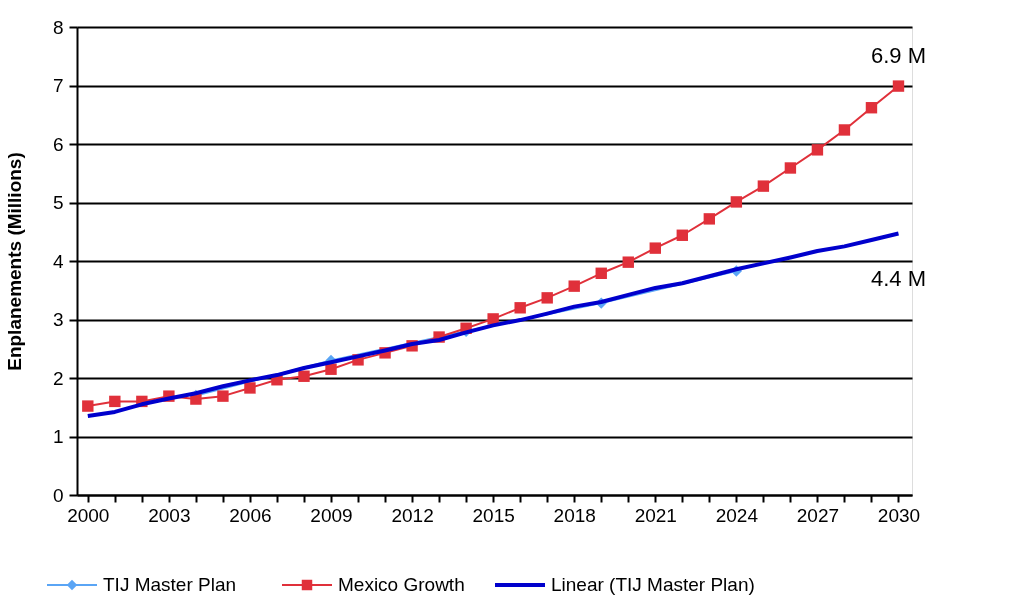 The width and height of the screenshot is (1011, 608). Describe the element at coordinates (58, 319) in the screenshot. I see `y-tick-label: 3` at that location.